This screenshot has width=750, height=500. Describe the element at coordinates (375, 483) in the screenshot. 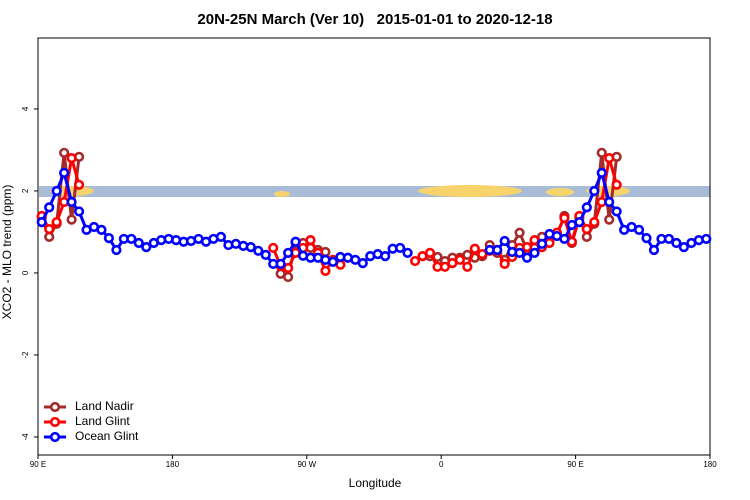

I see `x-axis-label: Longitude` at that location.